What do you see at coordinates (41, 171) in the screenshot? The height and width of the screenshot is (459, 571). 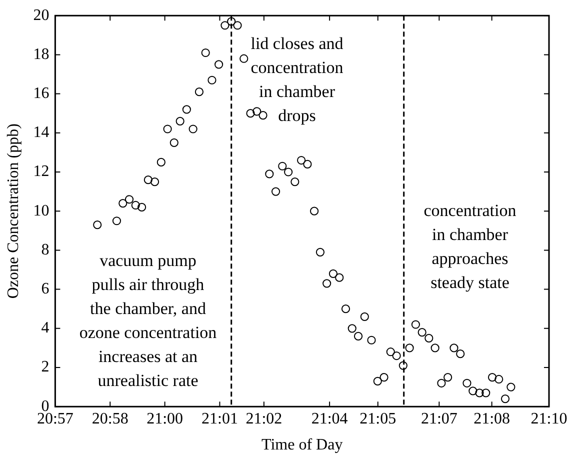 I see `y-tick-label: 12` at bounding box center [41, 171].